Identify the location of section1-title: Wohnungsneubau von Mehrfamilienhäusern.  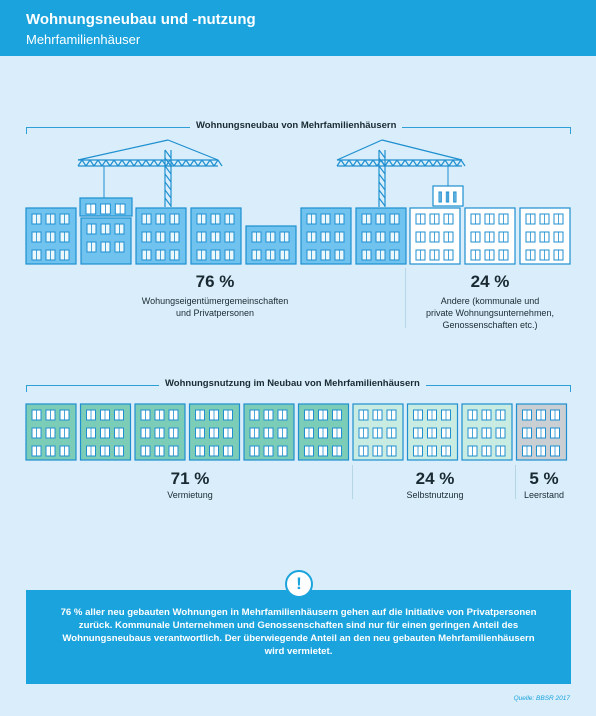
(296, 125).